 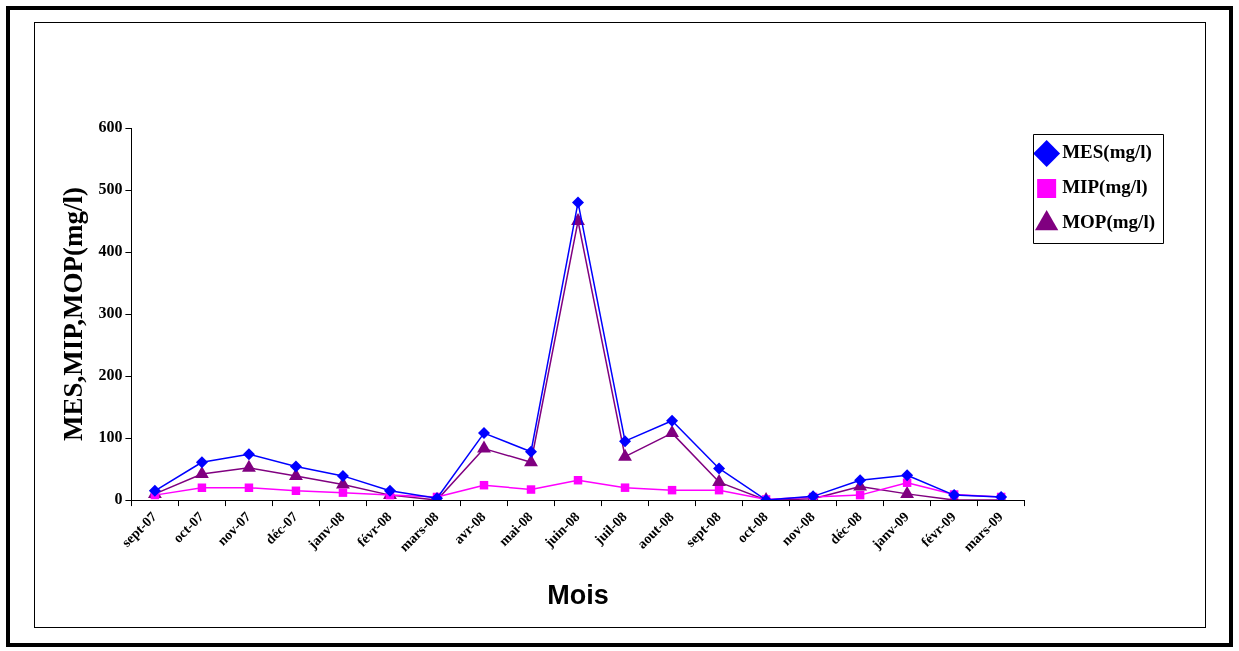 I want to click on legend-label: MOP(mg/l), so click(x=1108, y=222).